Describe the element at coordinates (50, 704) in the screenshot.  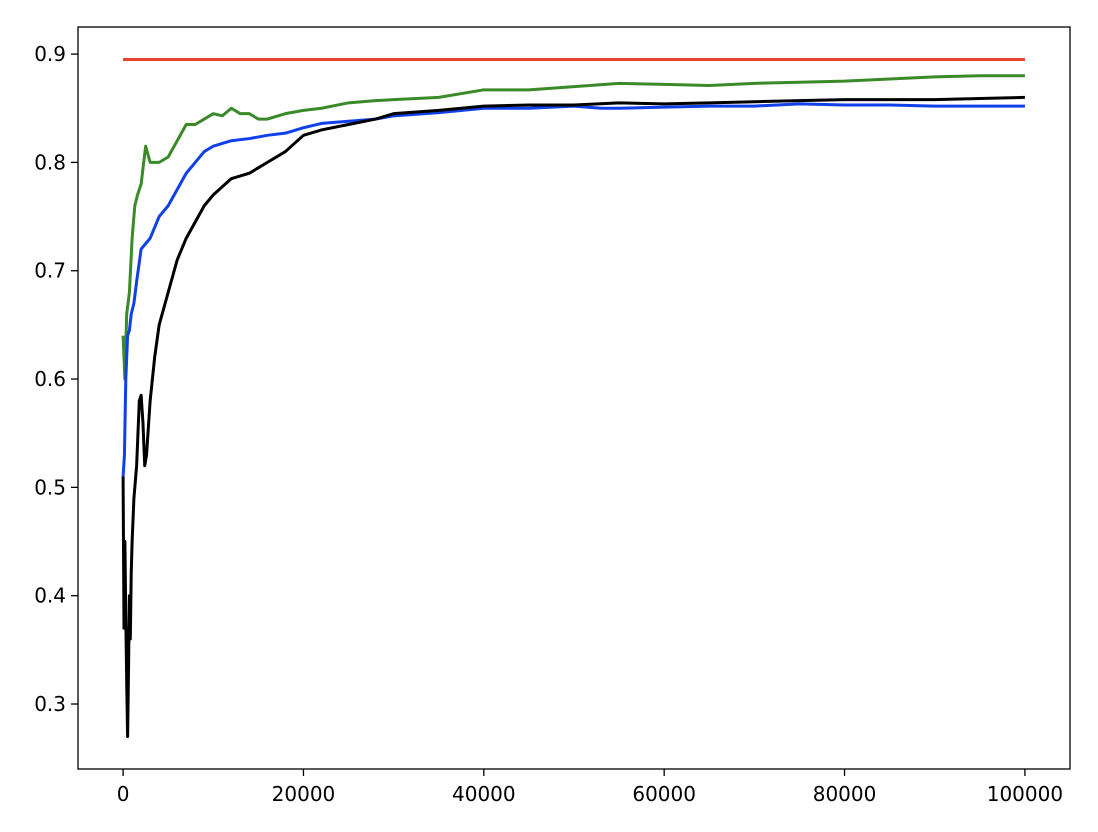
I see `y-tick-label: 0.3` at that location.